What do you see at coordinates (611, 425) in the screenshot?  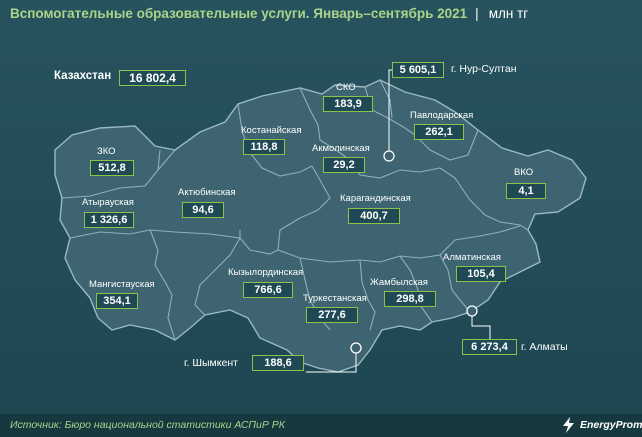 I see `brand-name: EnergyProm` at bounding box center [611, 425].